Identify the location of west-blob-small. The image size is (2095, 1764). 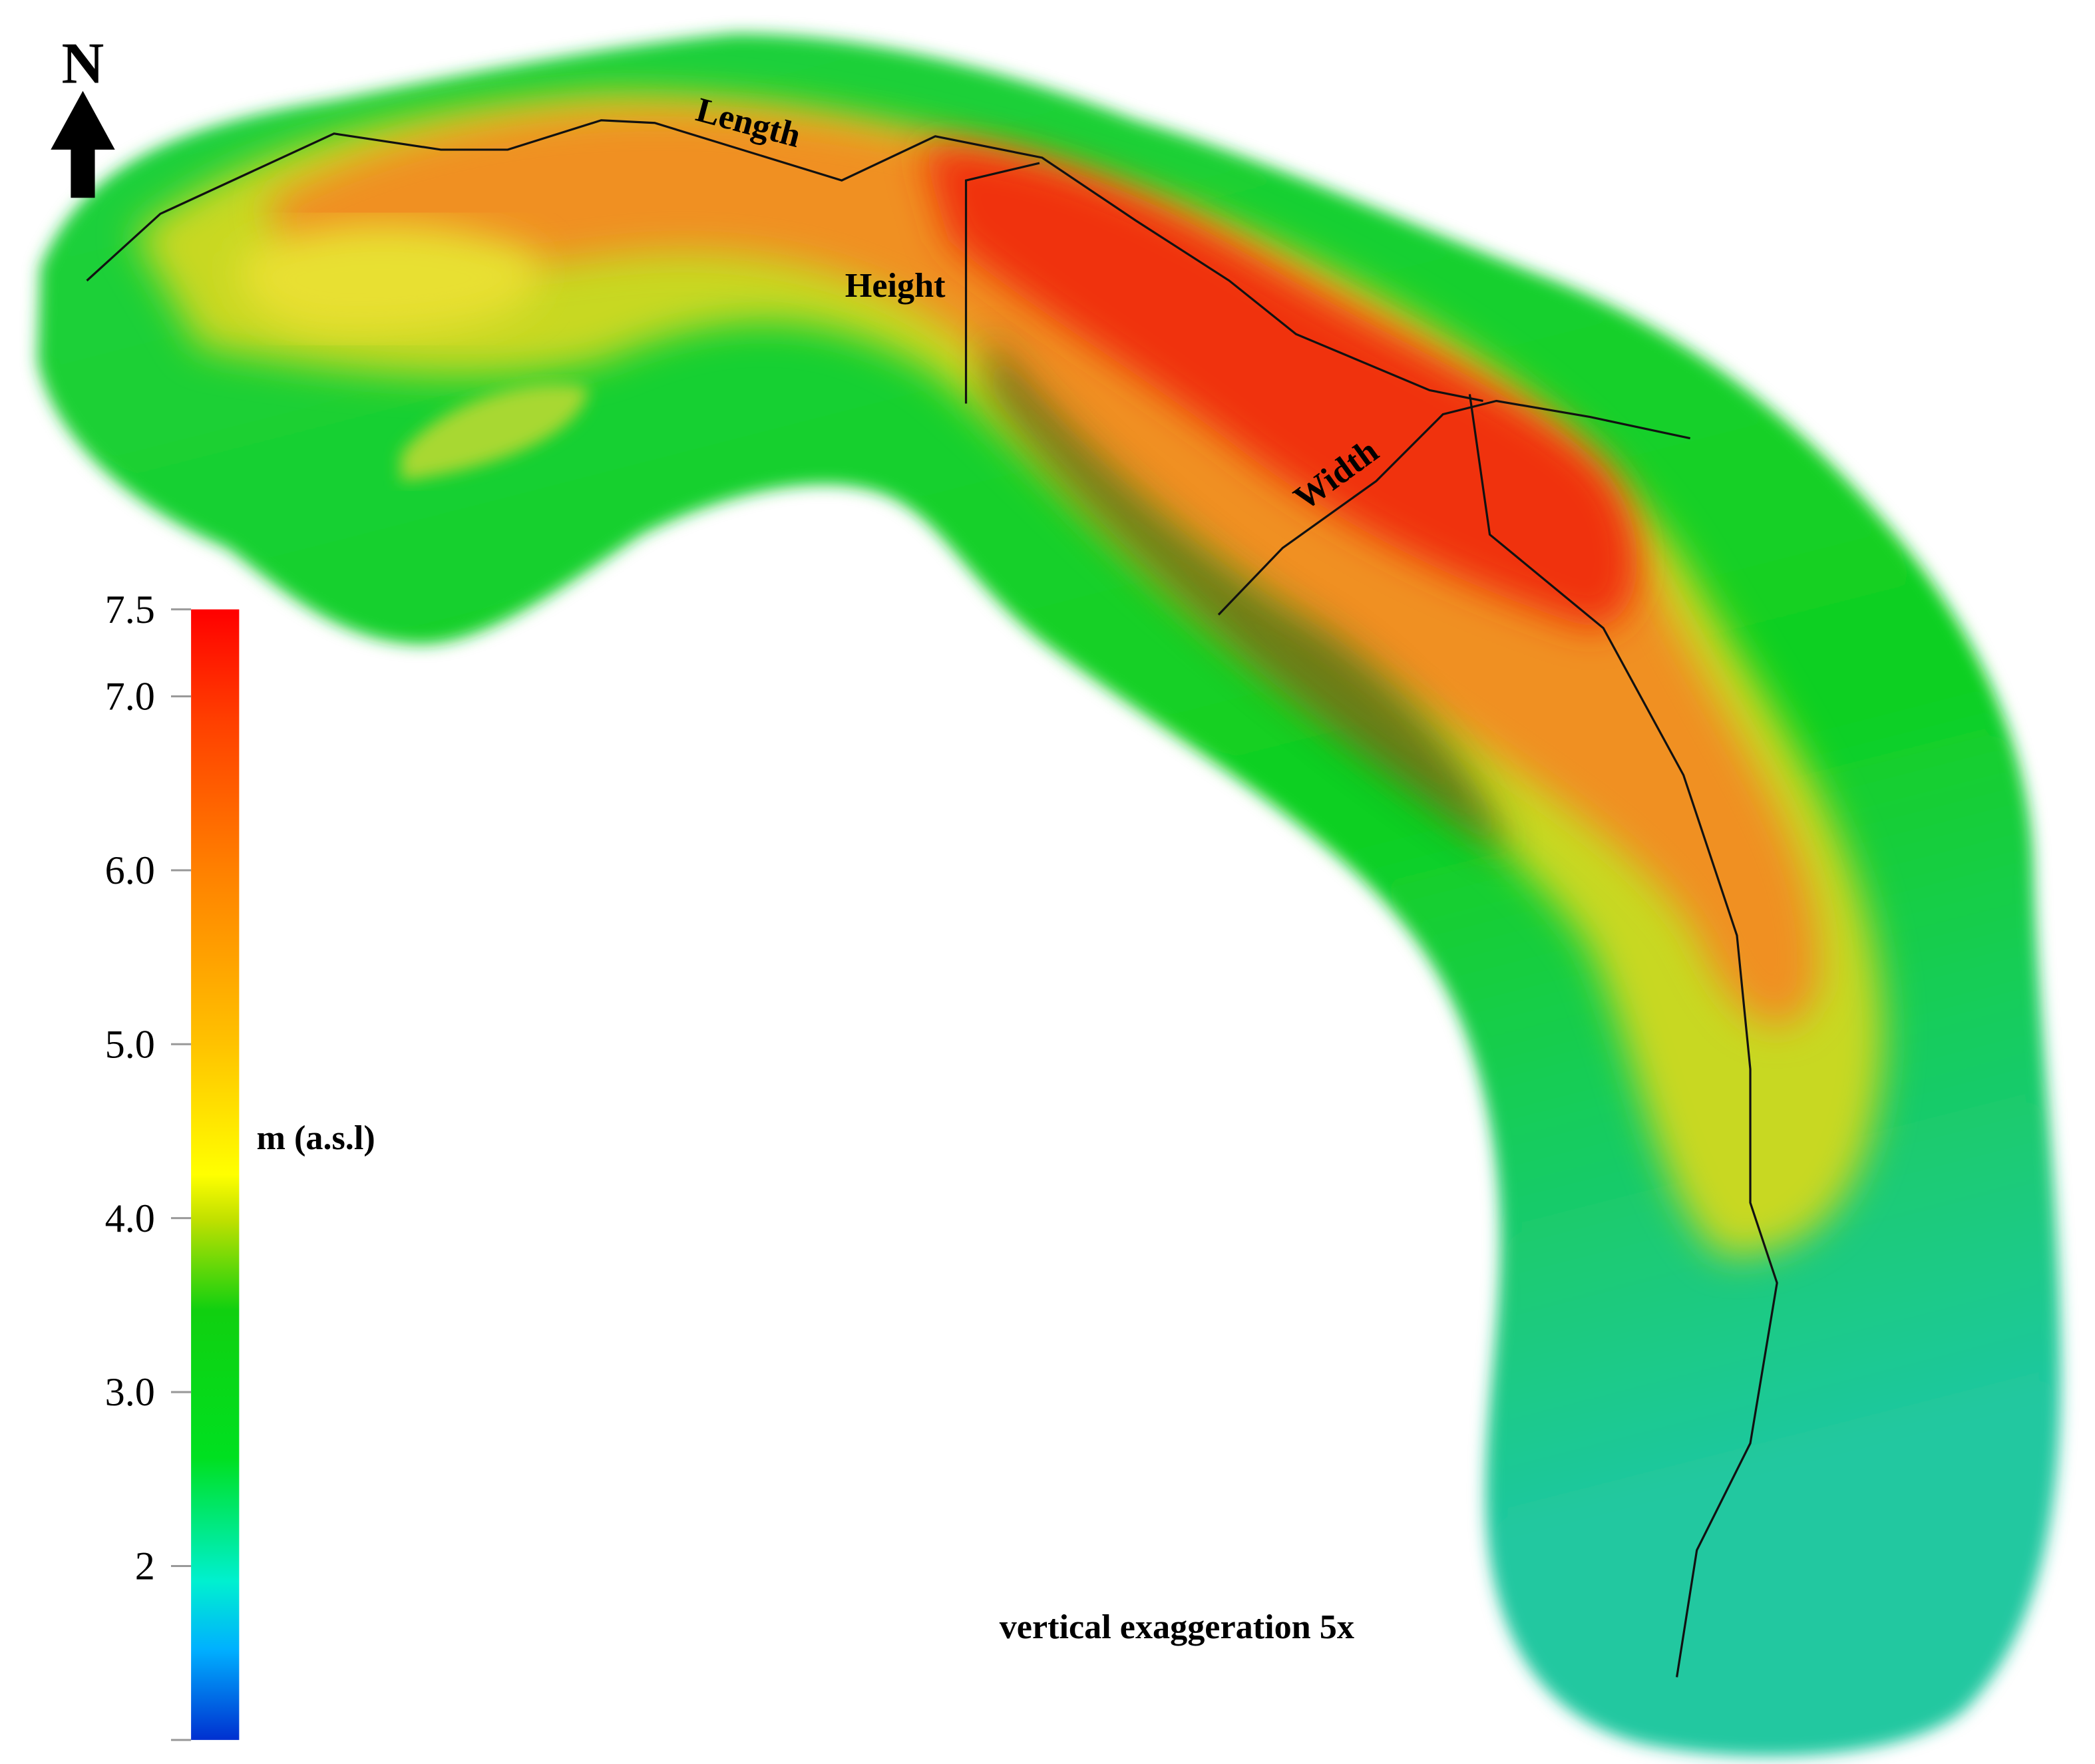
(494, 432).